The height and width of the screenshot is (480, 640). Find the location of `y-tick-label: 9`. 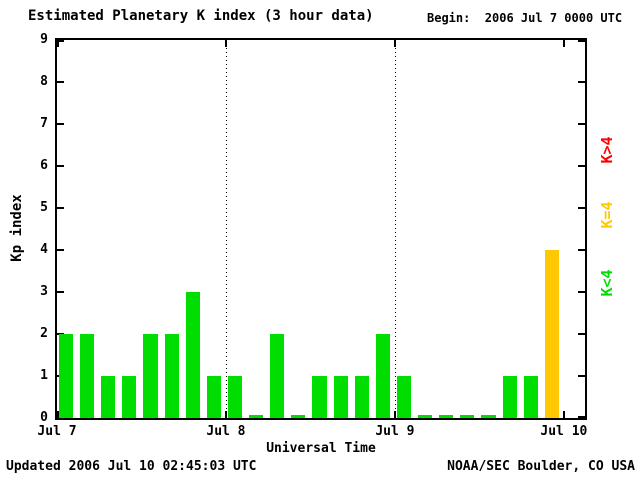

y-tick-label: 9 is located at coordinates (44, 39).